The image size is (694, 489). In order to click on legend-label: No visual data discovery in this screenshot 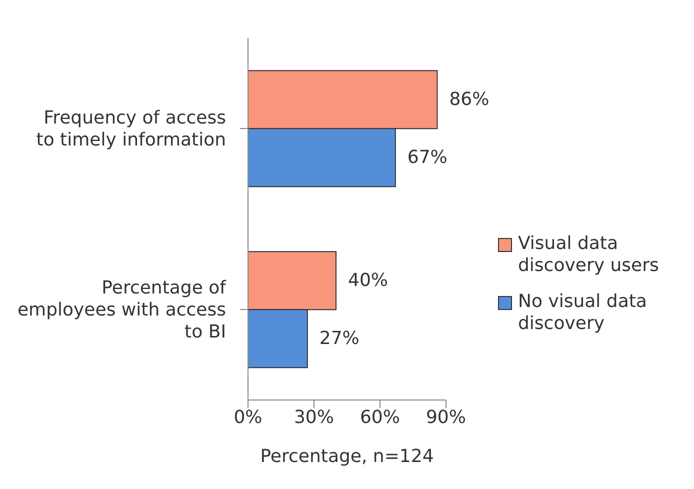, I will do `click(583, 313)`.